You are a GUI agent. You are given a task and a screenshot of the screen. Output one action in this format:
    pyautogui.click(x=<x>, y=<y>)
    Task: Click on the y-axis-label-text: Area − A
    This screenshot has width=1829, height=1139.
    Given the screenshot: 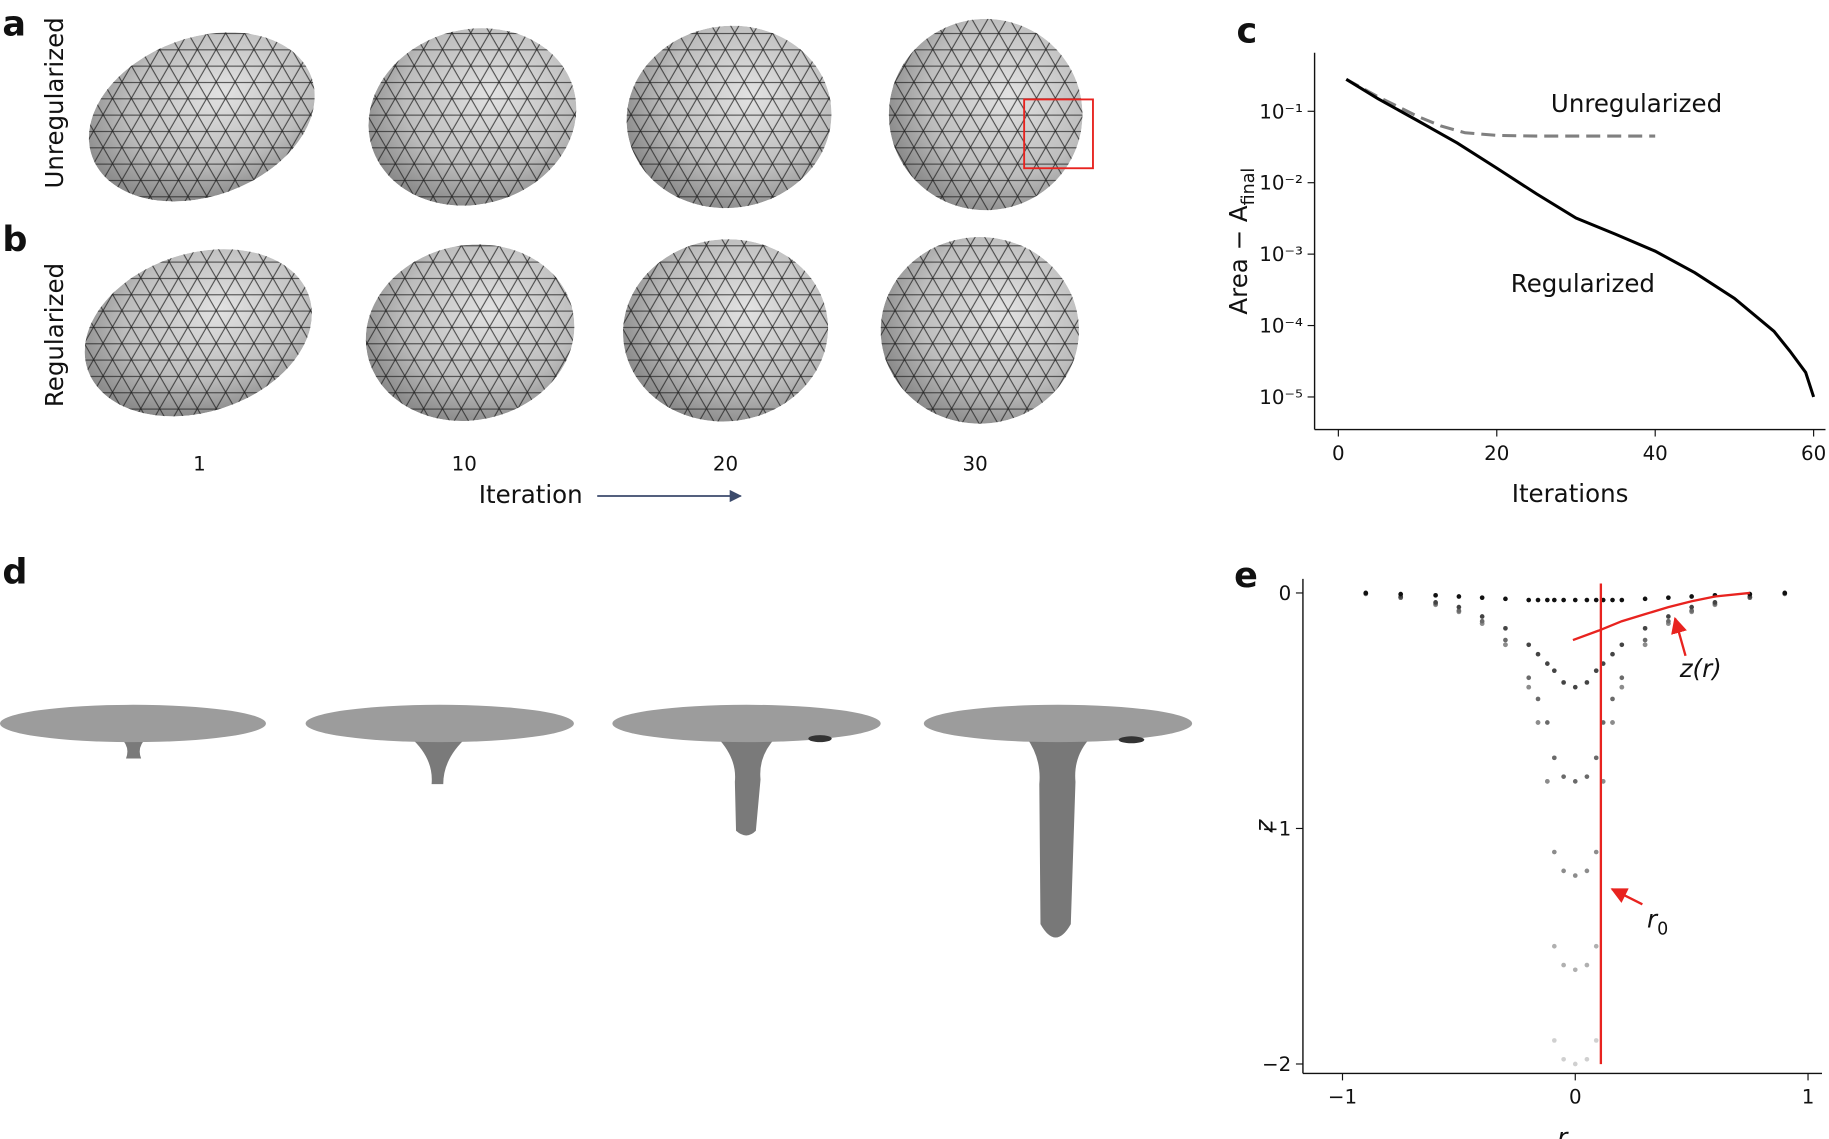 What is the action you would take?
    pyautogui.click(x=1238, y=259)
    